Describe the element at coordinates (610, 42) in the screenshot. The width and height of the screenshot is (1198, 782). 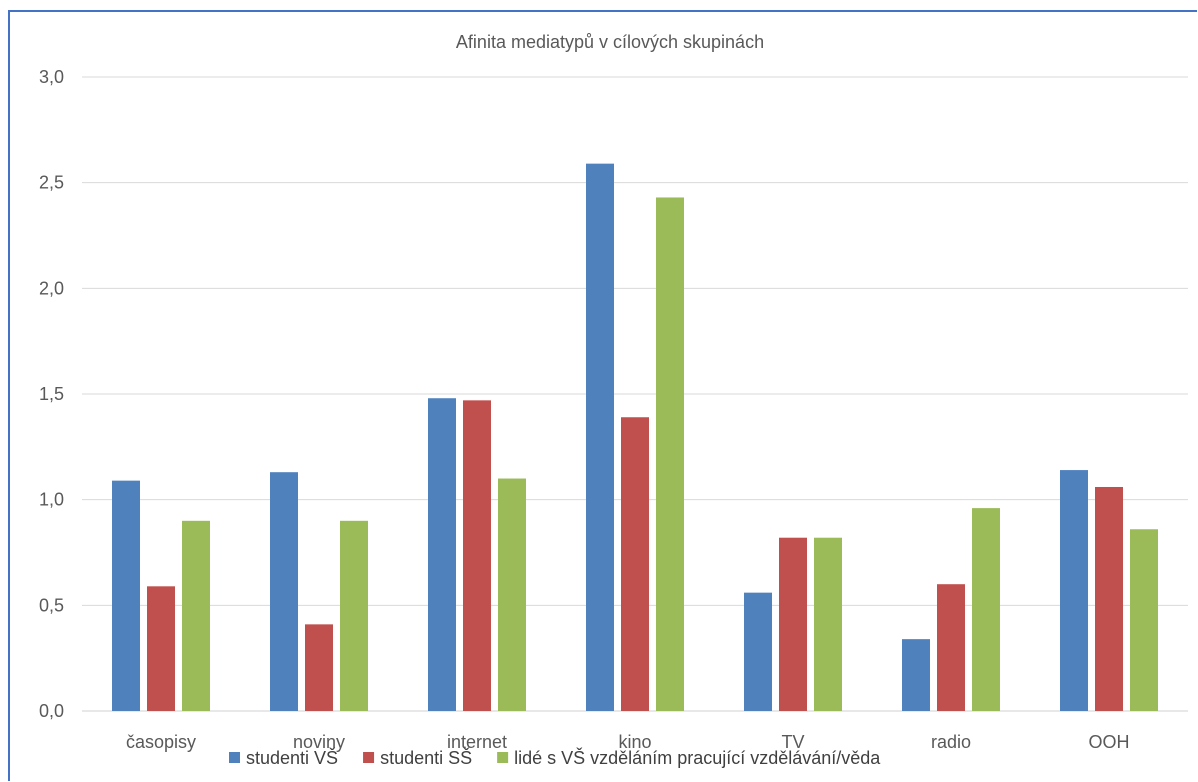
I see `chart-title: Afinita mediatypů v cílových skupinách` at that location.